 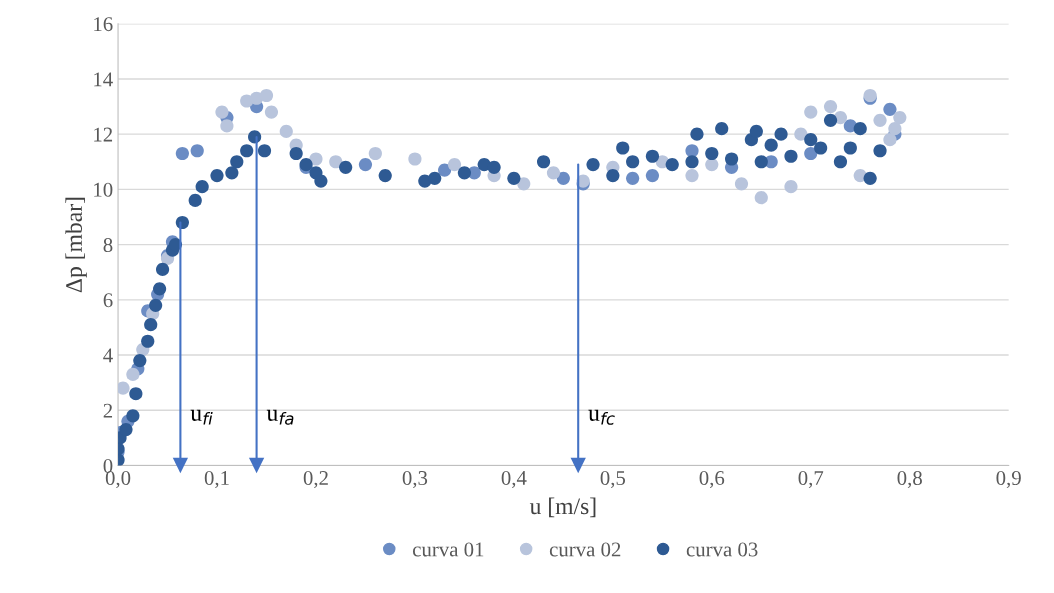 What do you see at coordinates (909, 479) in the screenshot?
I see `x-tick-label: 0,8` at bounding box center [909, 479].